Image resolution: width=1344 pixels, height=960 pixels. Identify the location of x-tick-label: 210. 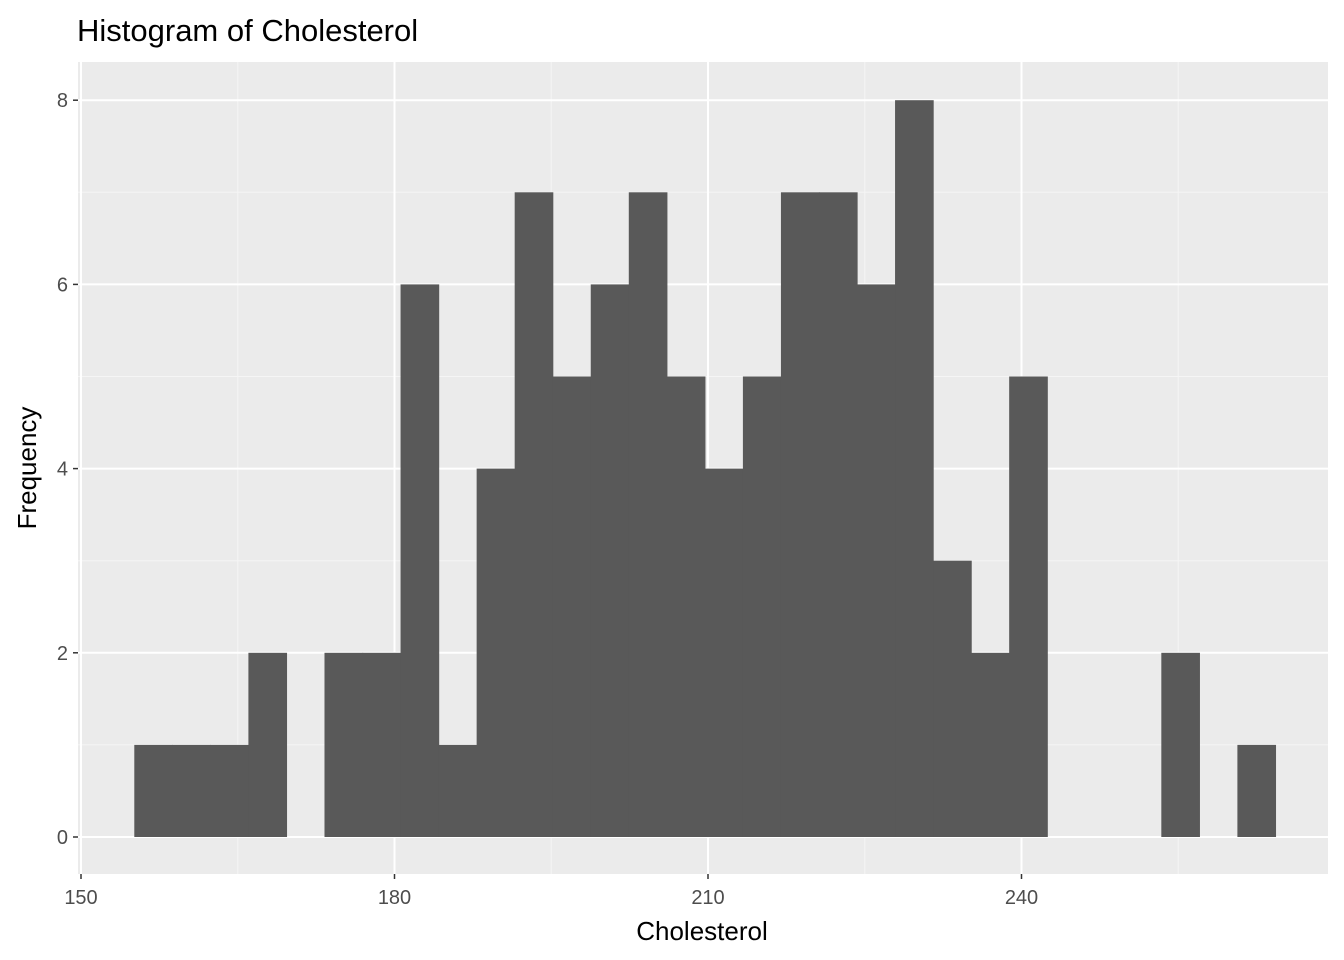
(707, 898).